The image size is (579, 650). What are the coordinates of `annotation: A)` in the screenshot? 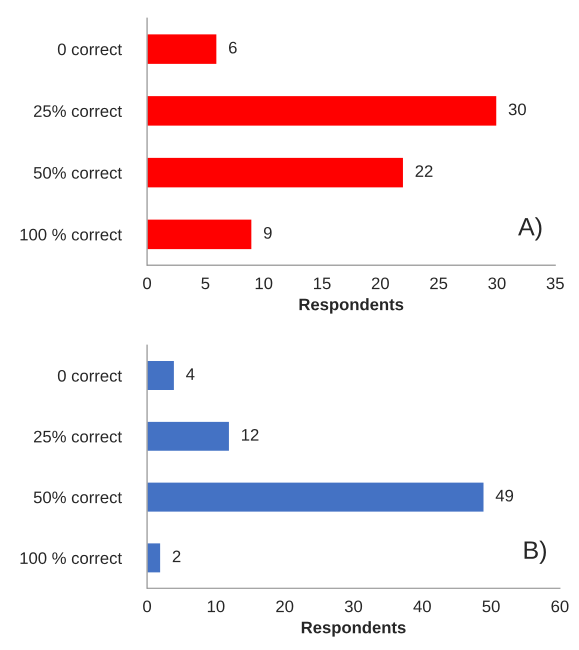 It's located at (530, 228).